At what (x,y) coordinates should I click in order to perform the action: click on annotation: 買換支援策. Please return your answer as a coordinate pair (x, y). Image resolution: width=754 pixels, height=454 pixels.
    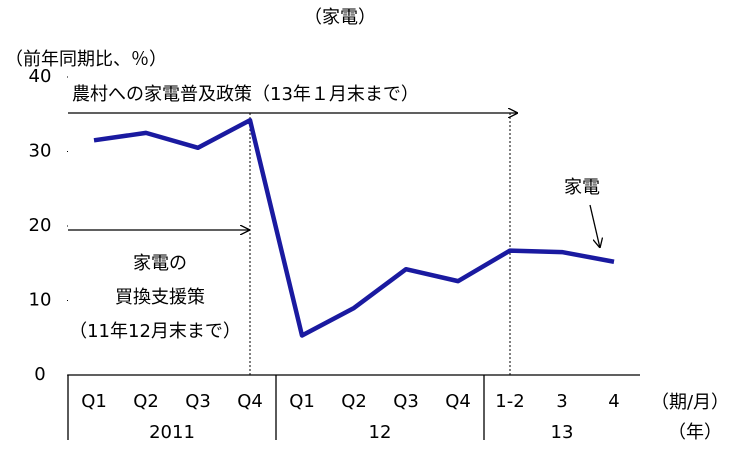
    Looking at the image, I should click on (160, 297).